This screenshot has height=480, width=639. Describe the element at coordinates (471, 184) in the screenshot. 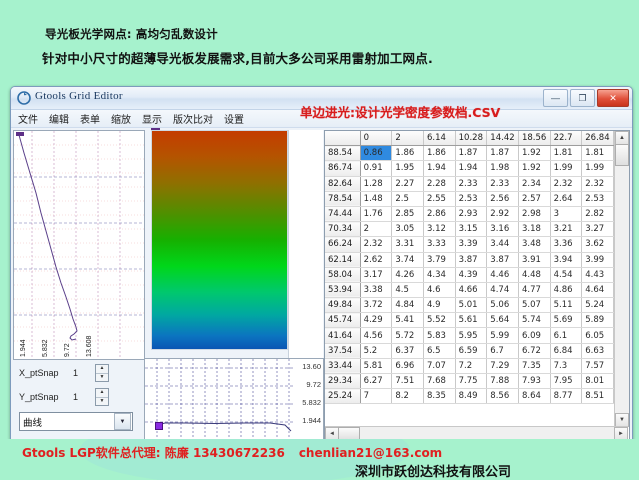

I see `grid-cell: 2.33` at that location.